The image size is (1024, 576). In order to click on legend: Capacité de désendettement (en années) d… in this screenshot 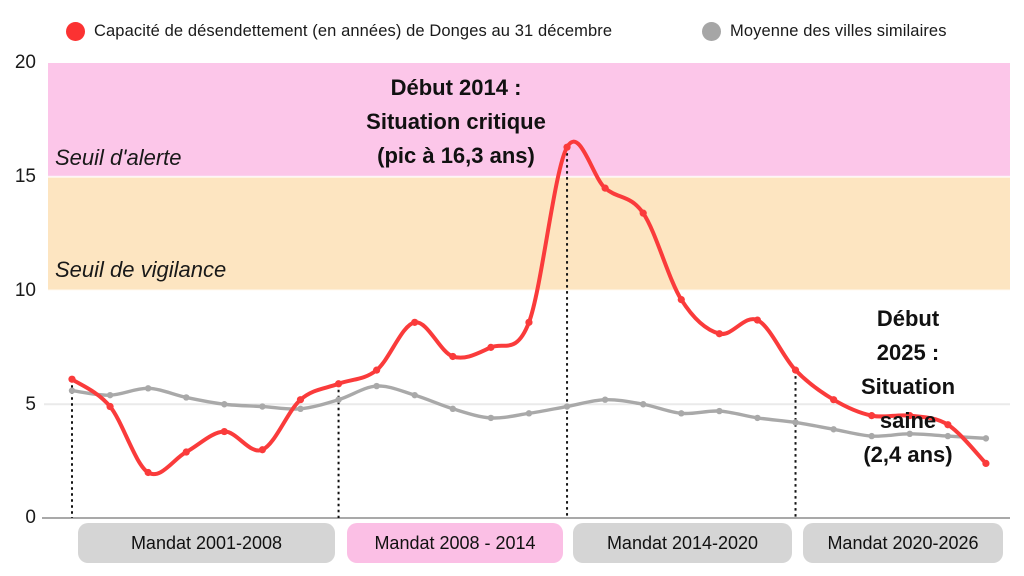, I will do `click(512, 31)`.